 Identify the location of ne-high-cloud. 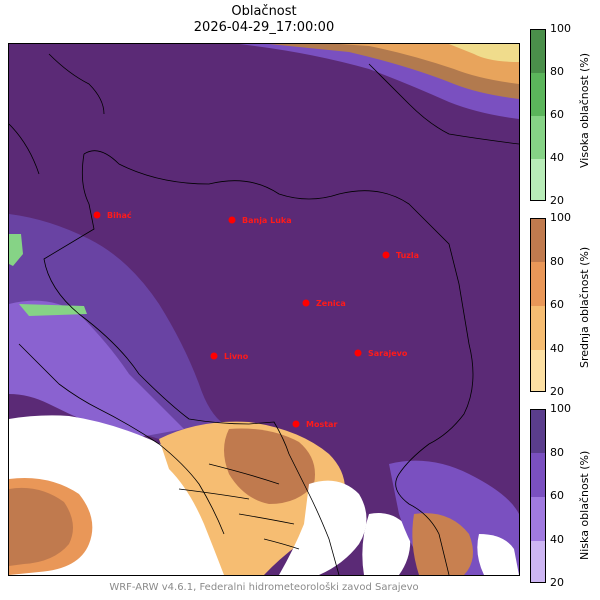
(484, 53).